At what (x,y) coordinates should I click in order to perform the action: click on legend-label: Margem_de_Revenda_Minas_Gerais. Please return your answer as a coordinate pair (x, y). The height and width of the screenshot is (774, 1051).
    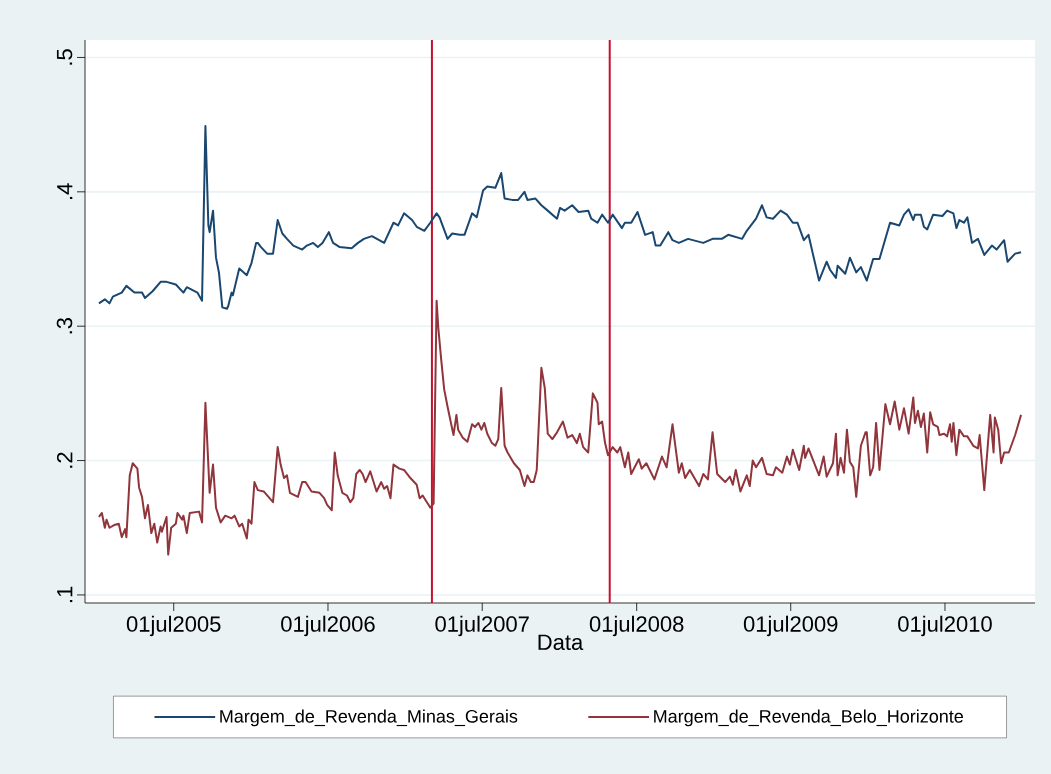
    Looking at the image, I should click on (369, 718).